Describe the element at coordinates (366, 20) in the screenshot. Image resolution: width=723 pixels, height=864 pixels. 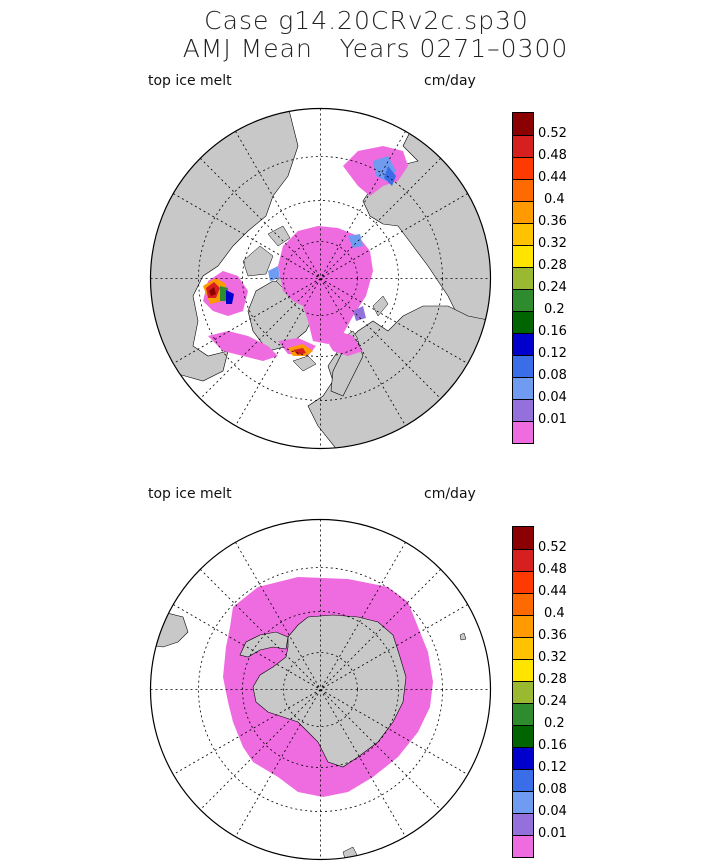
I see `figure-title: Case g14.20CRv2c.sp30` at that location.